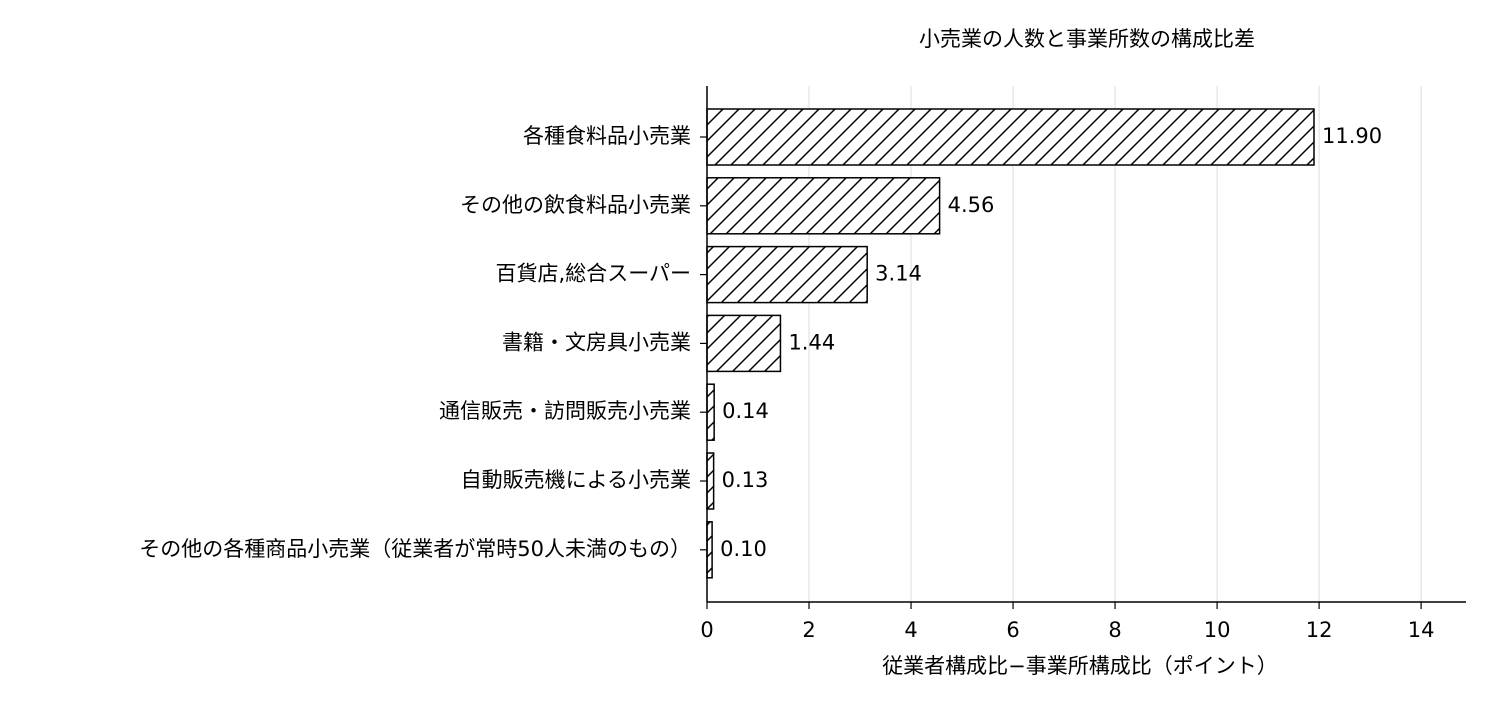 This screenshot has height=707, width=1494. What do you see at coordinates (745, 480) in the screenshot?
I see `value-label: 0.13` at bounding box center [745, 480].